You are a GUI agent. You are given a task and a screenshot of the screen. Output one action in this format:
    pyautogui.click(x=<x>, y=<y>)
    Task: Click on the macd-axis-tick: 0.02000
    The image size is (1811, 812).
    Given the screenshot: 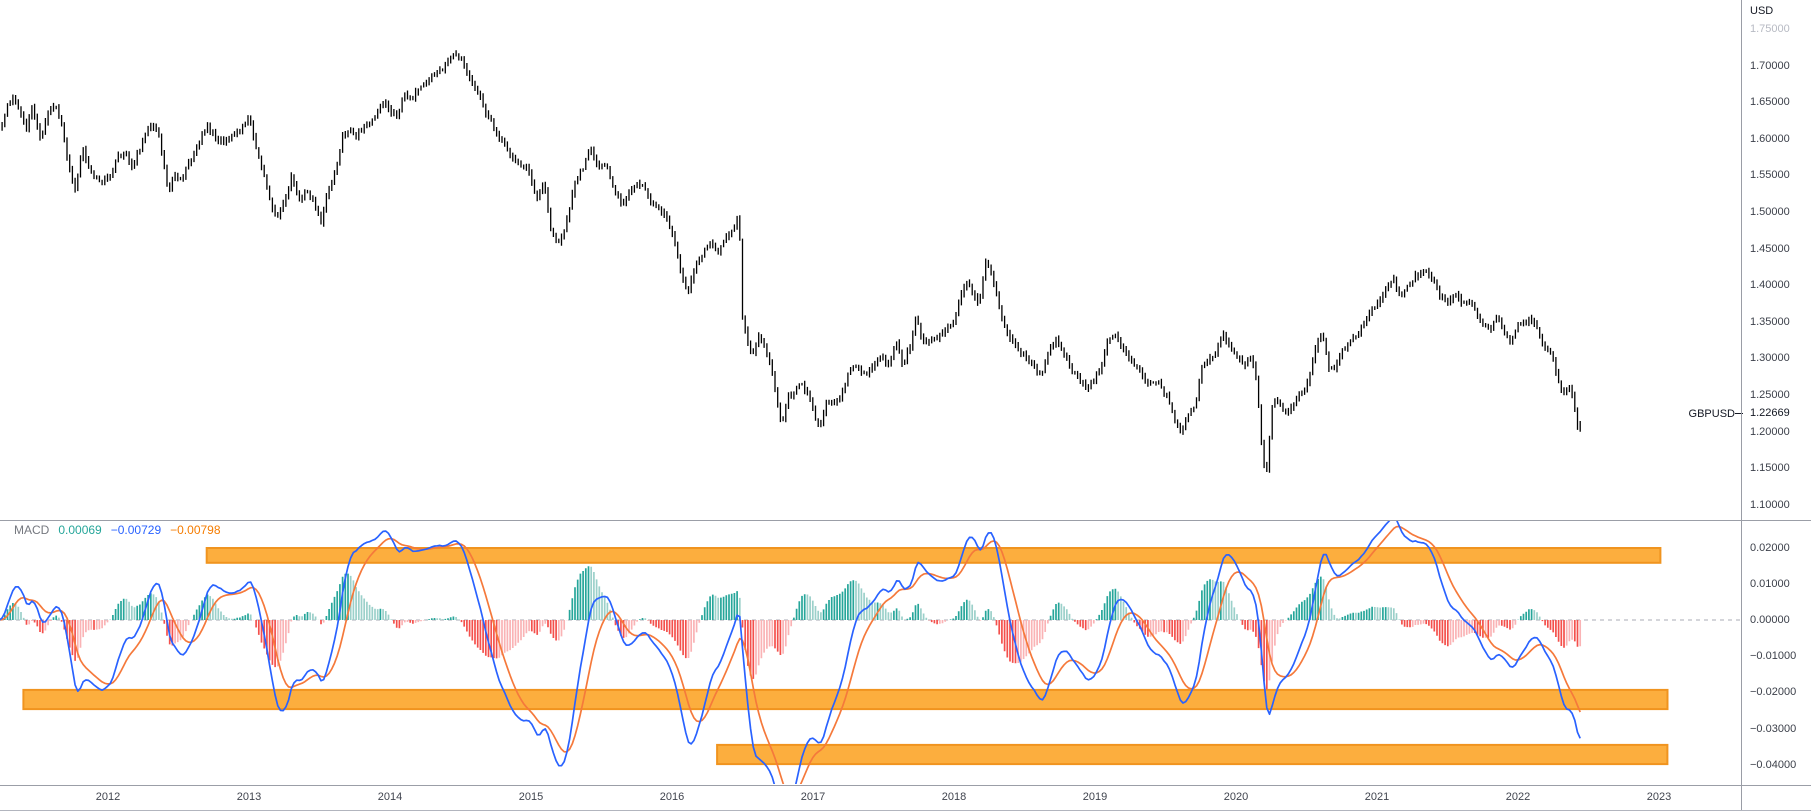 What is the action you would take?
    pyautogui.click(x=1770, y=548)
    